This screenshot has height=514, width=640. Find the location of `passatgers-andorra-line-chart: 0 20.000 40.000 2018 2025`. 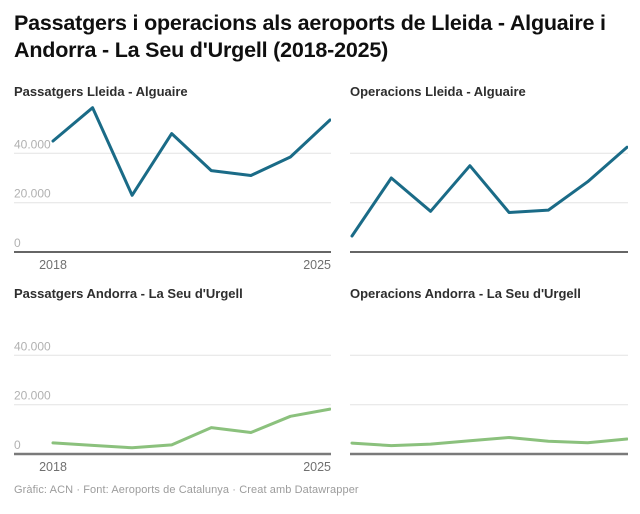

passatgers-andorra-line-chart: 0 20.000 40.000 2018 2025 is located at coordinates (172, 406).